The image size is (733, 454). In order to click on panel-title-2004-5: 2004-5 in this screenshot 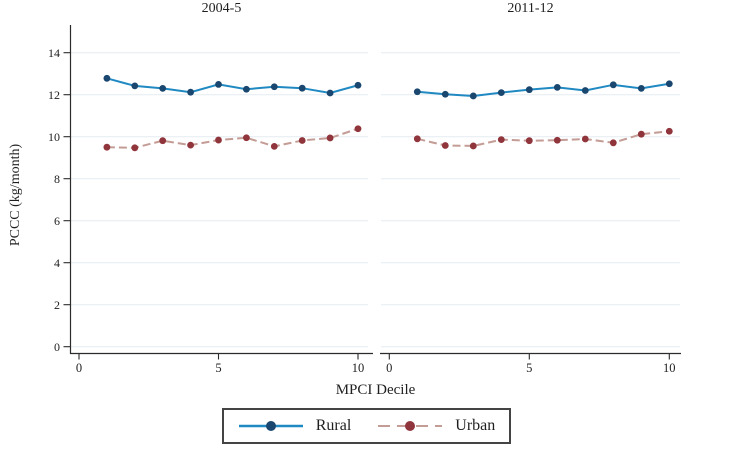, I will do `click(221, 8)`.